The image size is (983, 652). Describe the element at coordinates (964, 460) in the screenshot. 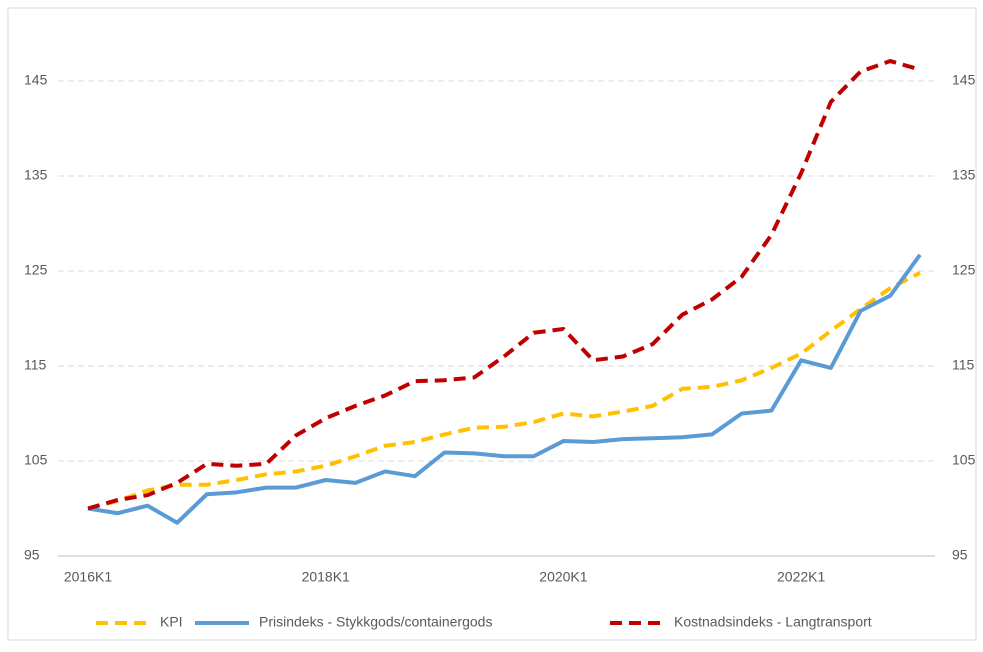

I see `y2-tick-label: 105` at that location.